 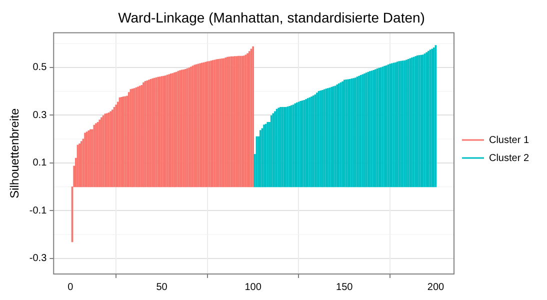 What do you see at coordinates (15, 153) in the screenshot?
I see `y-axis-title: Silhouettenbreite` at bounding box center [15, 153].